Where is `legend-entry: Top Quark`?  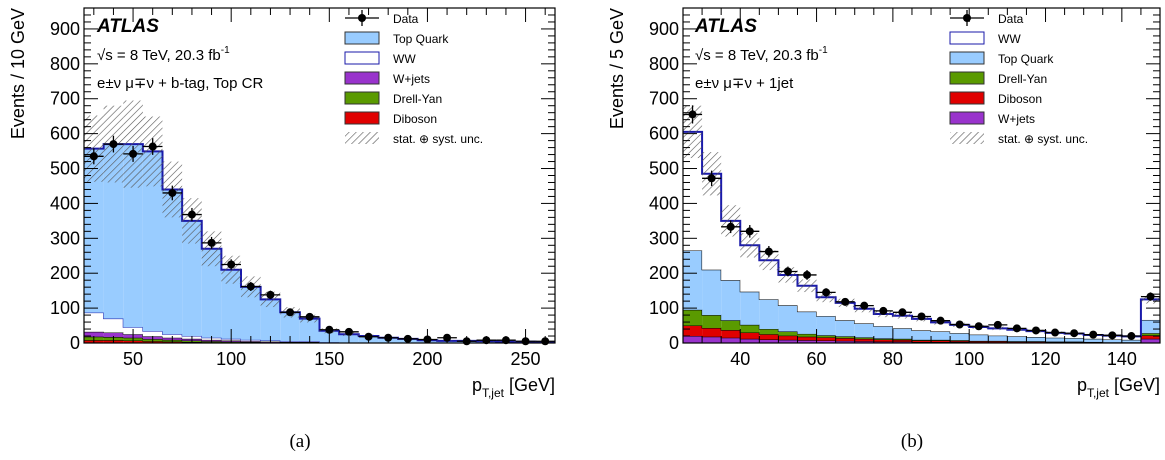
legend-entry: Top Quark is located at coordinates (1001, 58).